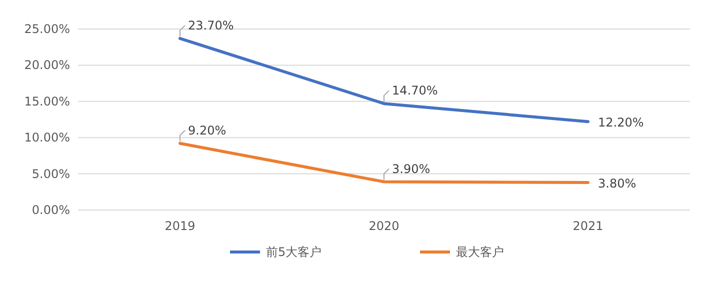 The image size is (712, 292). Describe the element at coordinates (211, 25) in the screenshot. I see `data-label: 23.70%` at that location.